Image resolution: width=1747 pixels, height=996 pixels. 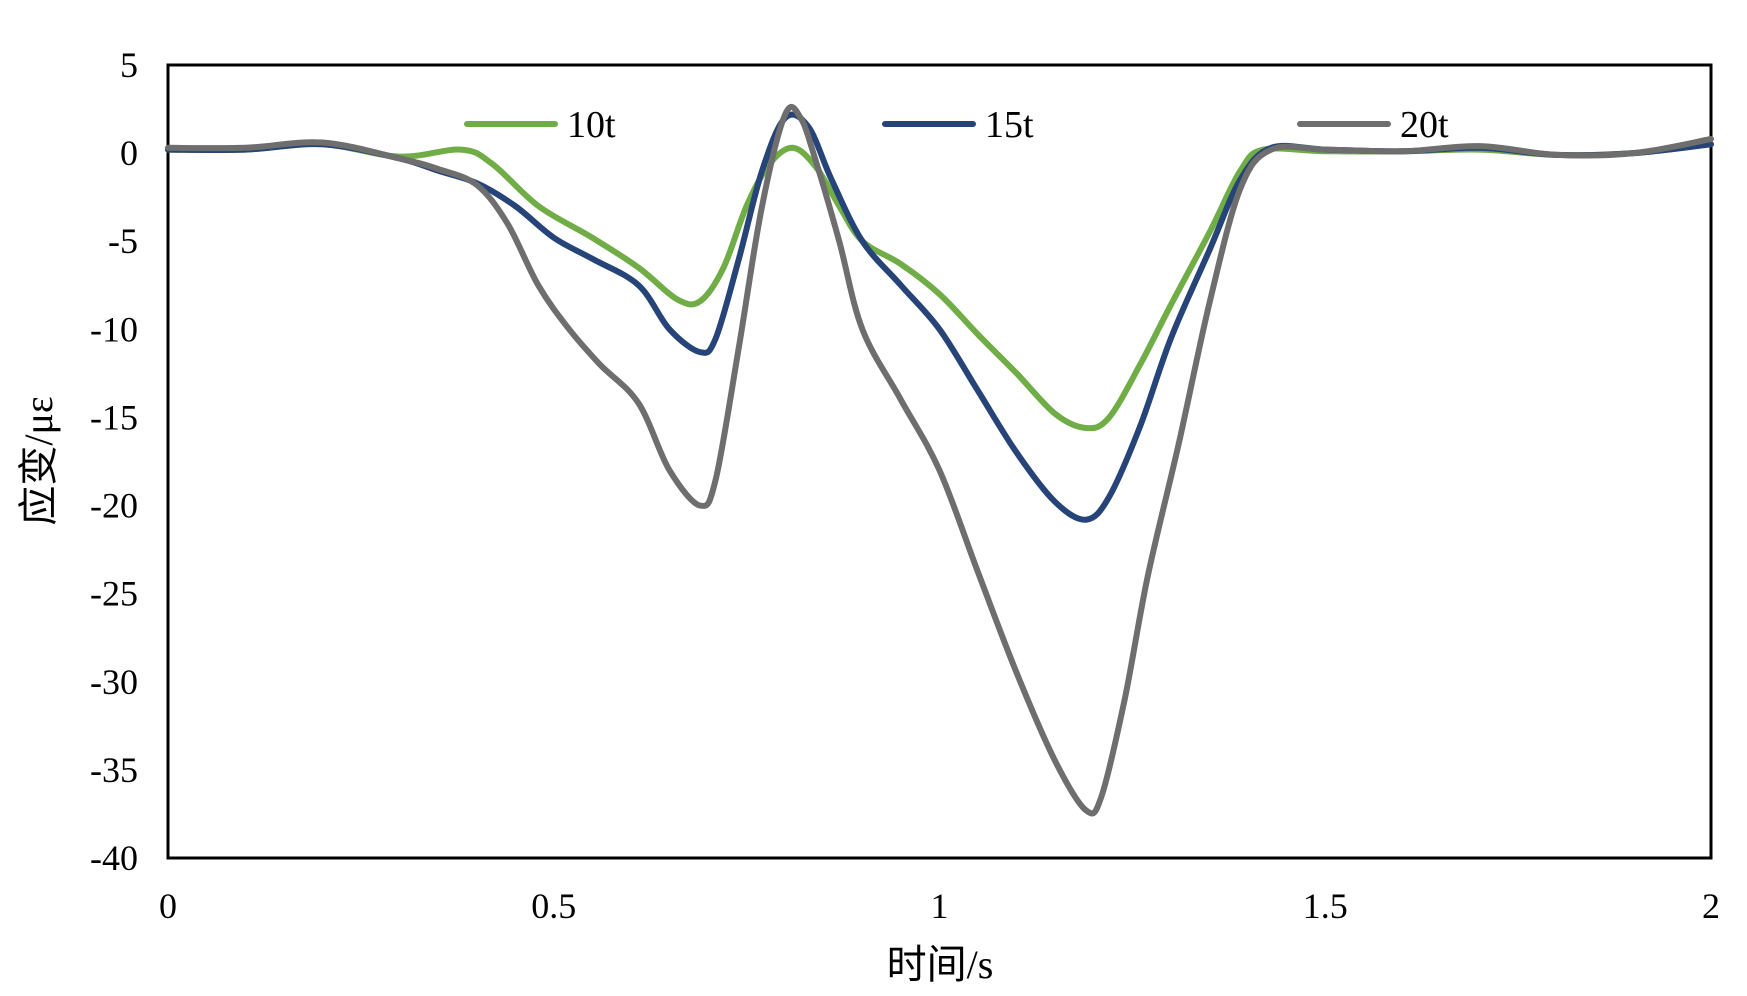 What do you see at coordinates (168, 906) in the screenshot?
I see `x-tick-label: 0` at bounding box center [168, 906].